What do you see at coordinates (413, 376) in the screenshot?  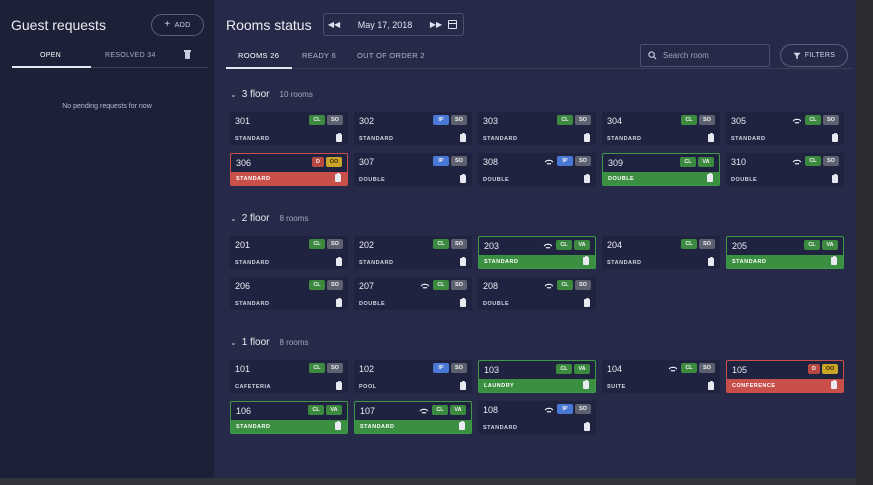 I see `room-card: 102 IP SO POOL` at bounding box center [413, 376].